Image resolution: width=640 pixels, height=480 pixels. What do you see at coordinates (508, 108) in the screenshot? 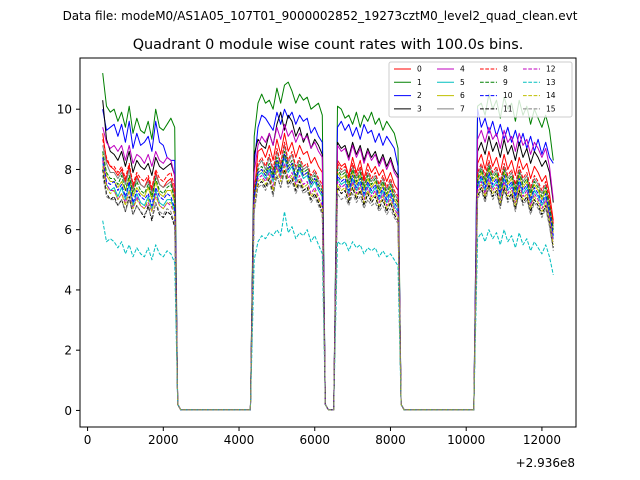
I see `legend-label: 11` at bounding box center [508, 108].